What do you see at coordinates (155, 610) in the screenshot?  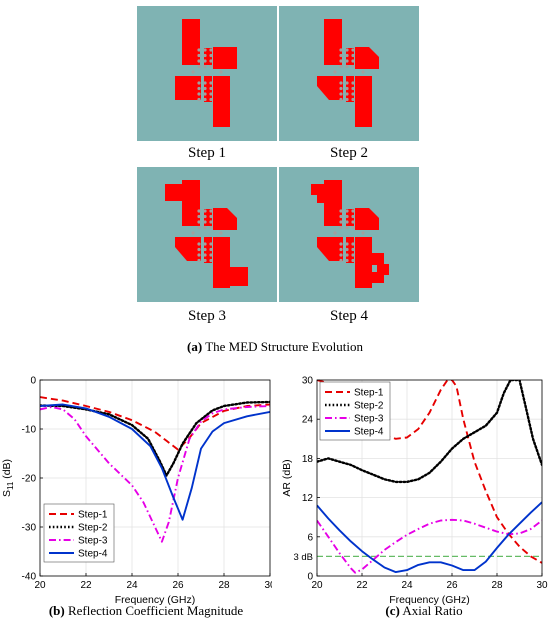 I see `caption-b-text: Reflection Coefficient Magnitude` at bounding box center [155, 610].